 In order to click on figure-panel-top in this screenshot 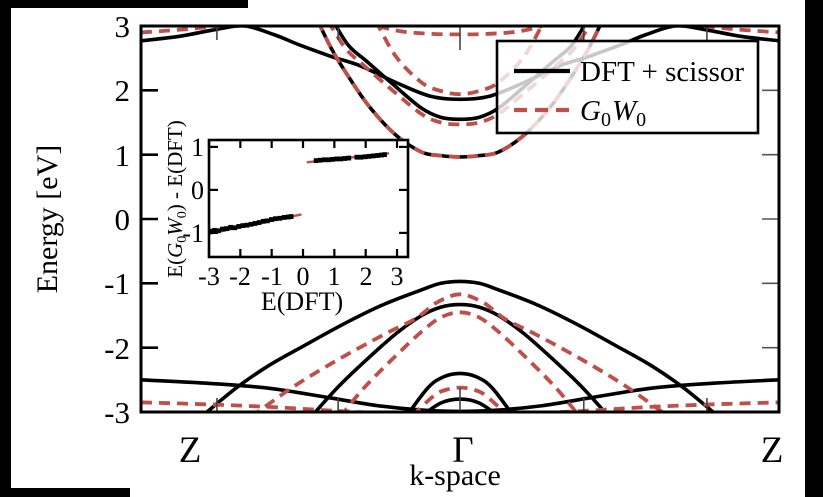, I will do `click(526, 4)`.